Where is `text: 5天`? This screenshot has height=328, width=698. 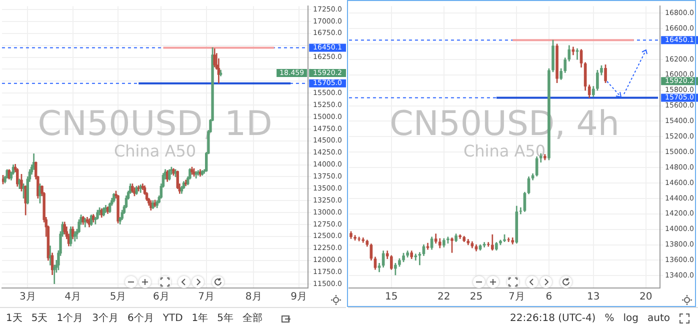 text: 5天 is located at coordinates (39, 318).